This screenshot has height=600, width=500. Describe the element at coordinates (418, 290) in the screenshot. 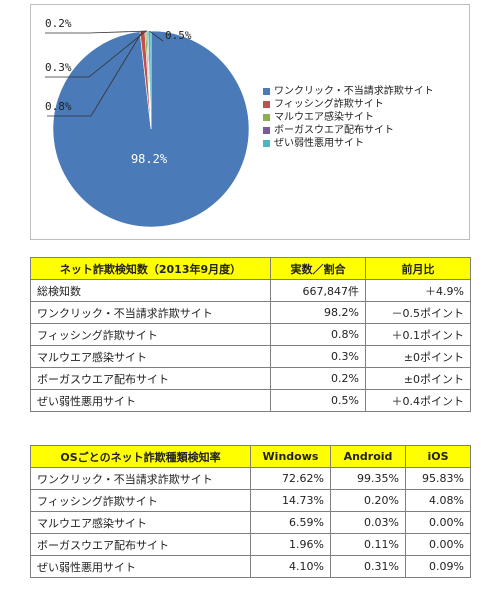

I see `value-cell: ＋4.9%` at that location.